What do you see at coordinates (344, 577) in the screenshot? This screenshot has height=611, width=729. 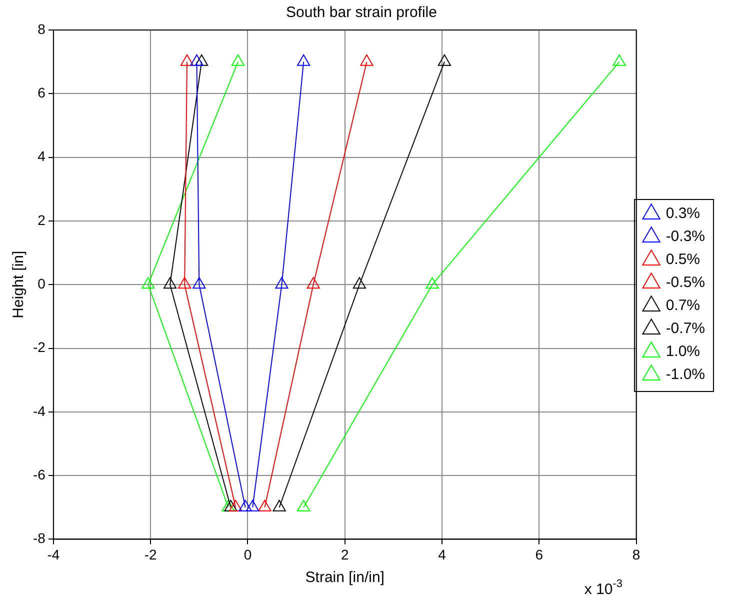 I see `x-axis-title: Strain [in/in]` at bounding box center [344, 577].